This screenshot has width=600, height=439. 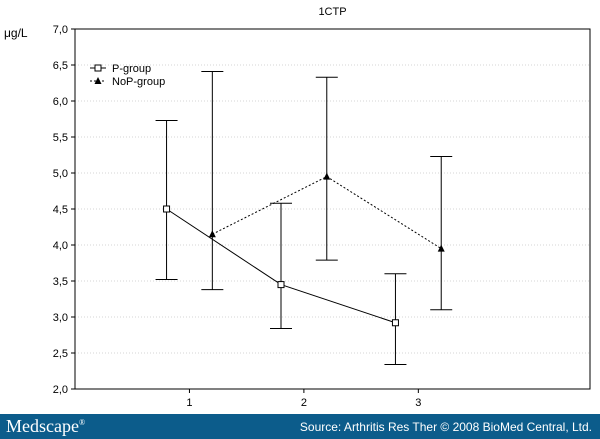 What do you see at coordinates (60, 210) in the screenshot?
I see `y-tick-label: 4,5` at bounding box center [60, 210].